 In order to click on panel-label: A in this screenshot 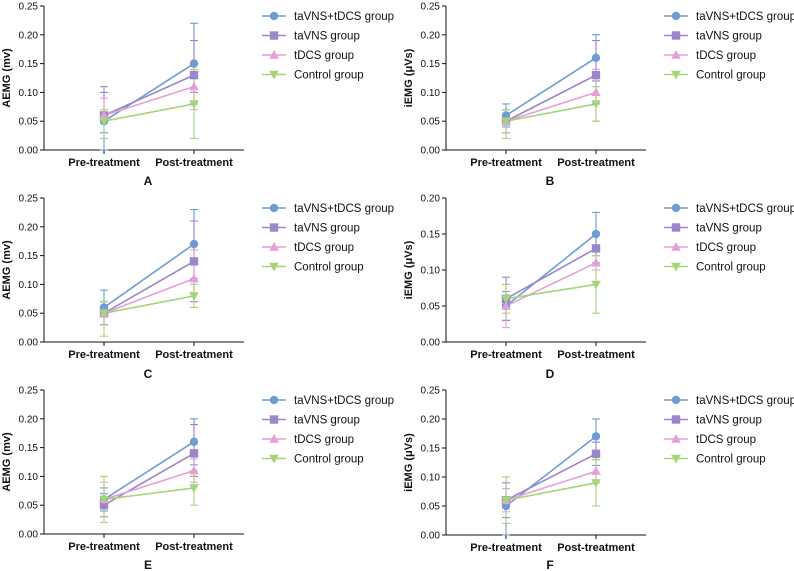, I will do `click(148, 181)`.